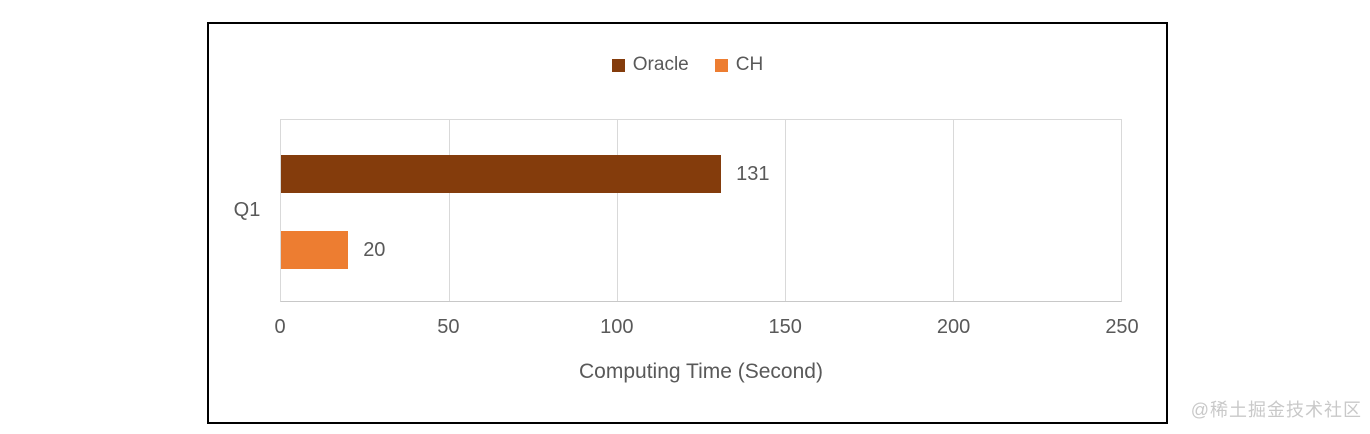 This screenshot has width=1370, height=434. What do you see at coordinates (247, 210) in the screenshot?
I see `y-axis-category-label: Q1` at bounding box center [247, 210].